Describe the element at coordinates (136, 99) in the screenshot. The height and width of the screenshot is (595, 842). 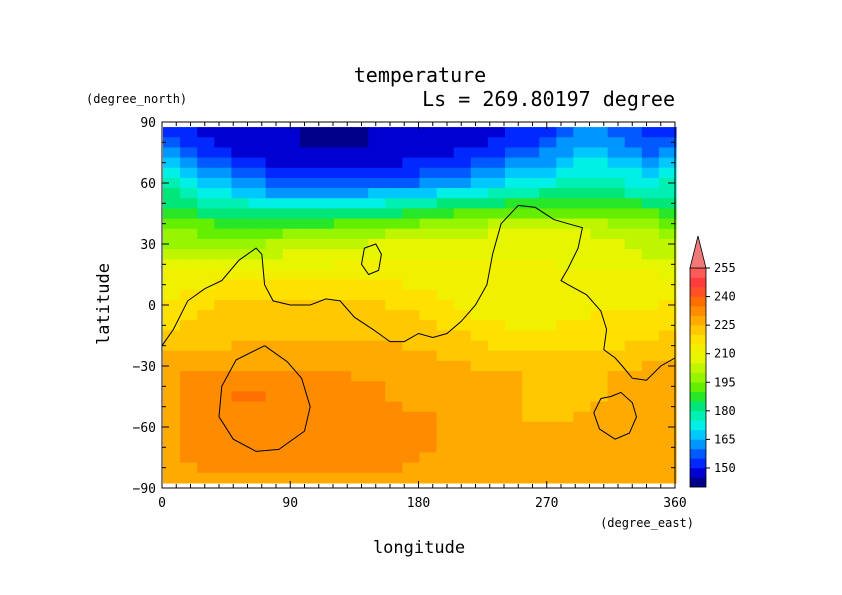
I see `y-unit-label: (degree_north)` at that location.